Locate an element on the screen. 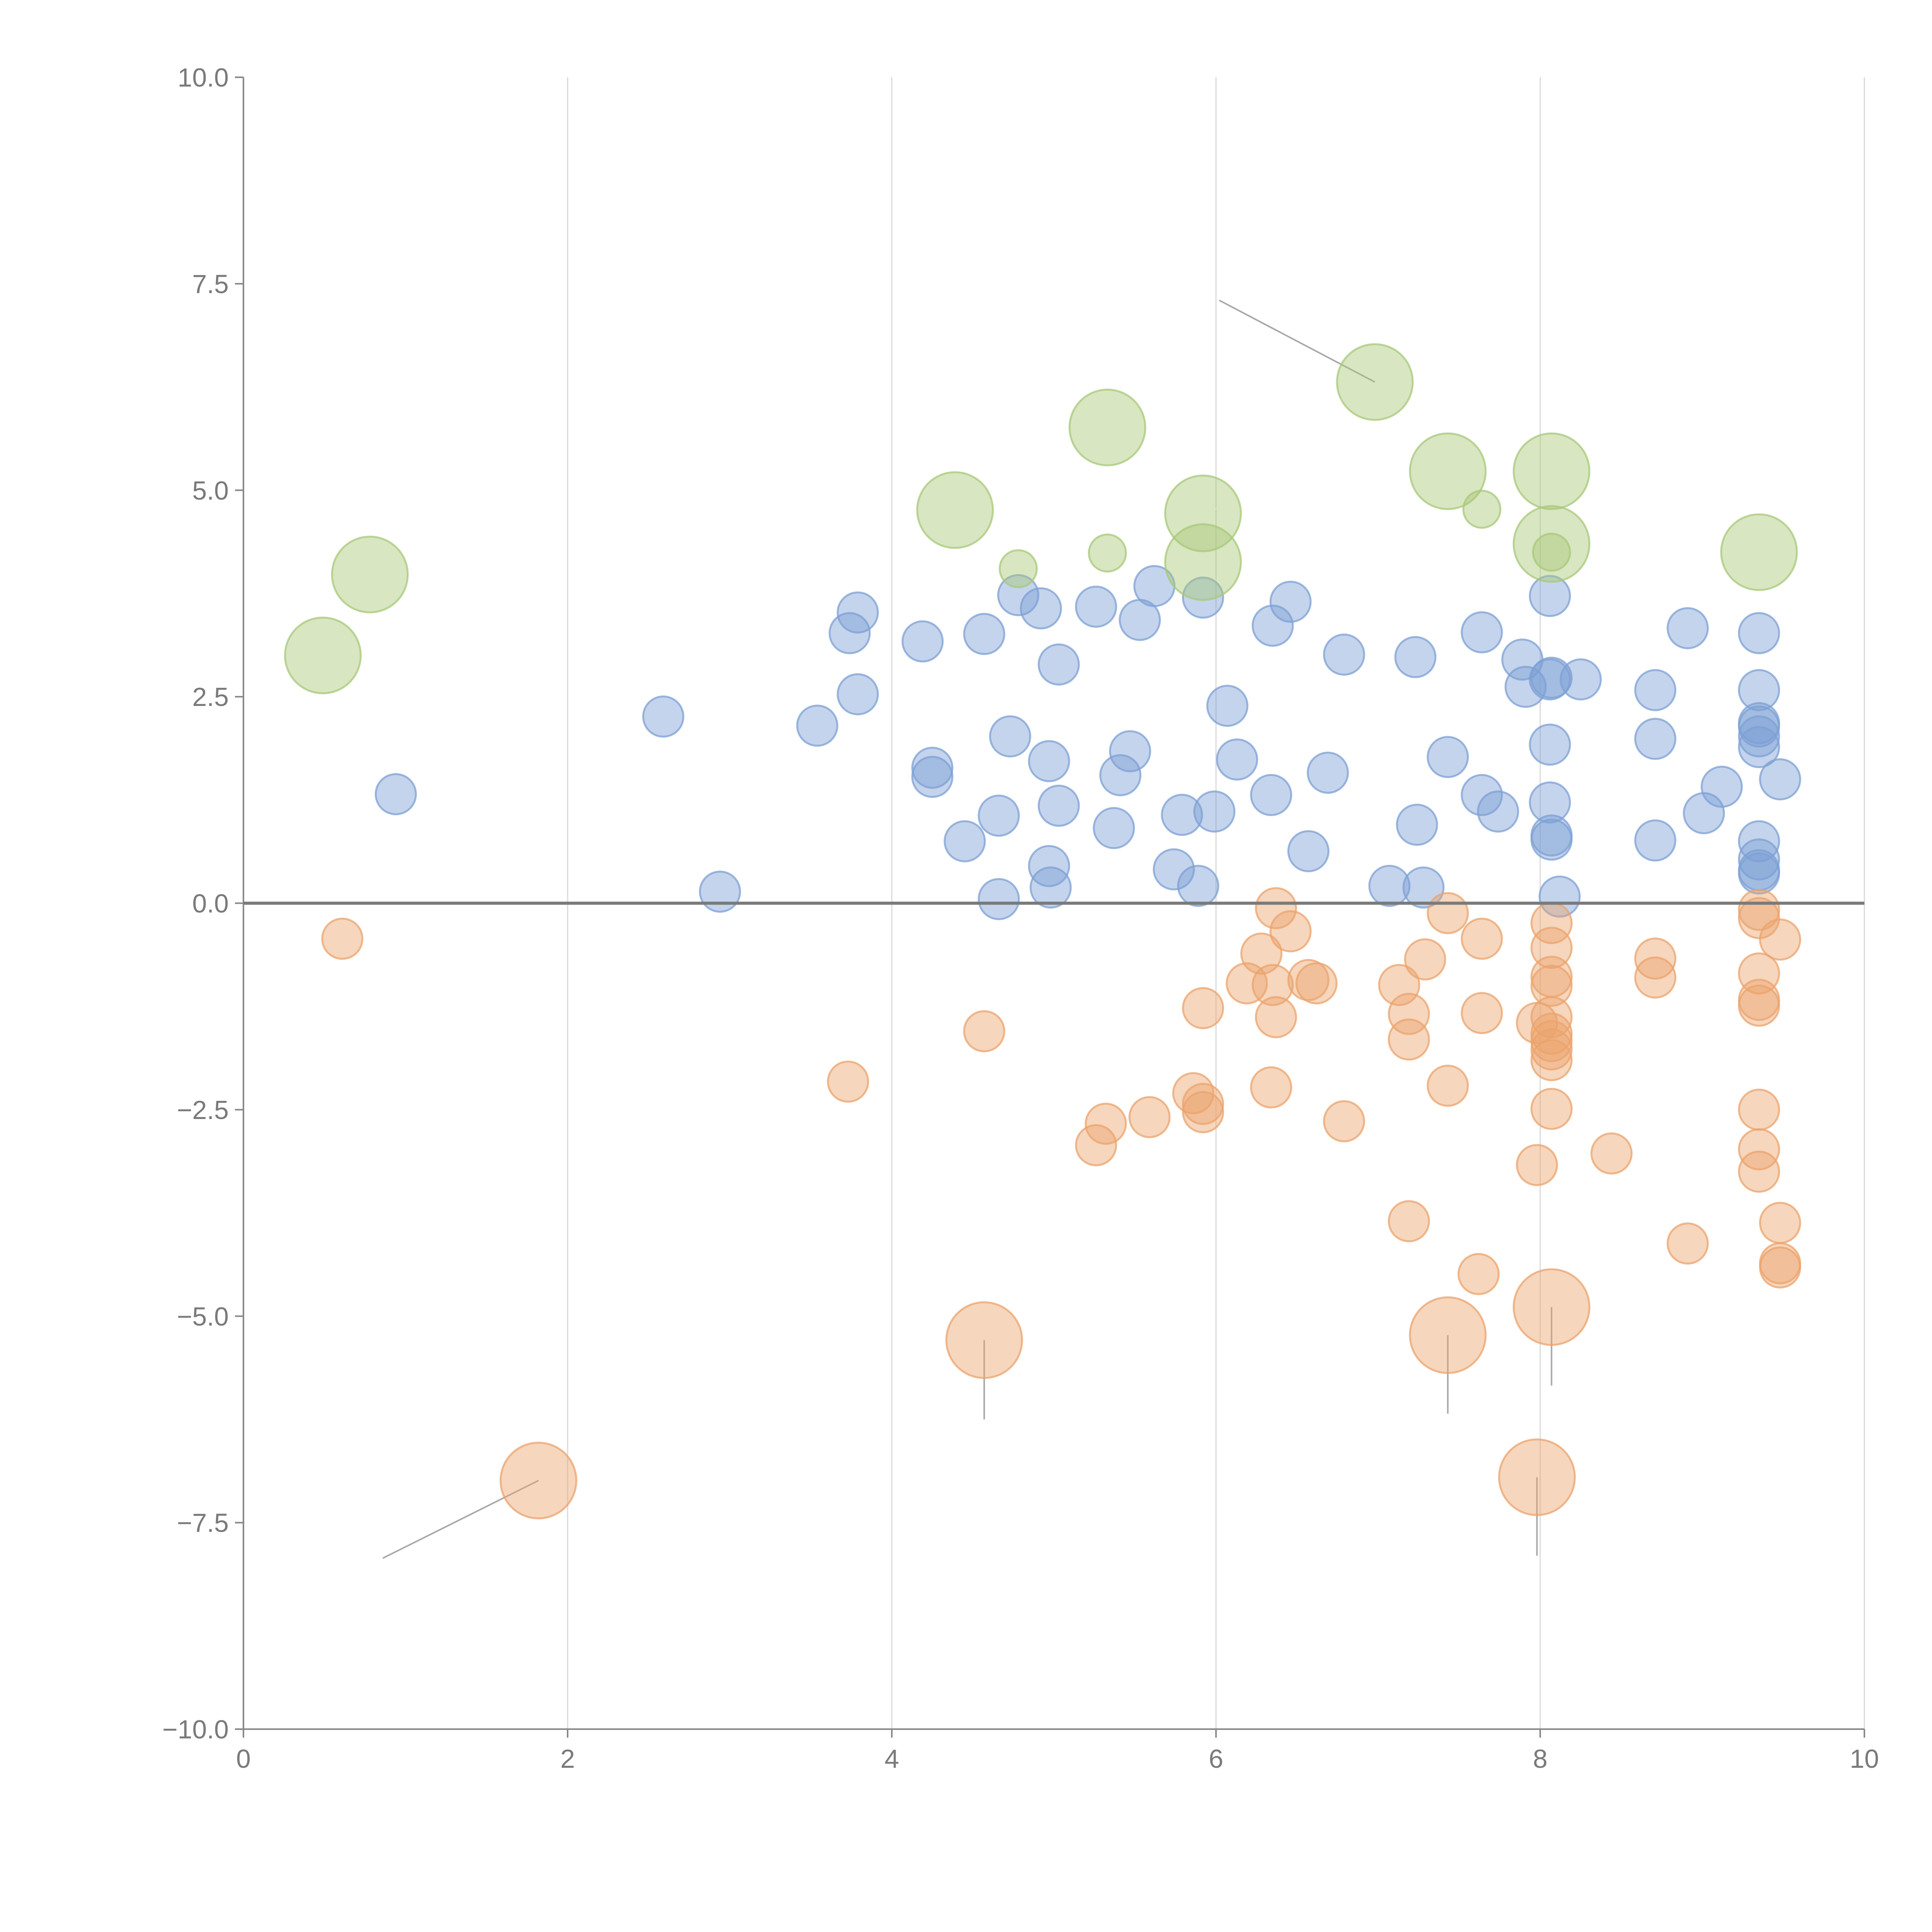  x-tick-label: 10 is located at coordinates (1865, 1759).